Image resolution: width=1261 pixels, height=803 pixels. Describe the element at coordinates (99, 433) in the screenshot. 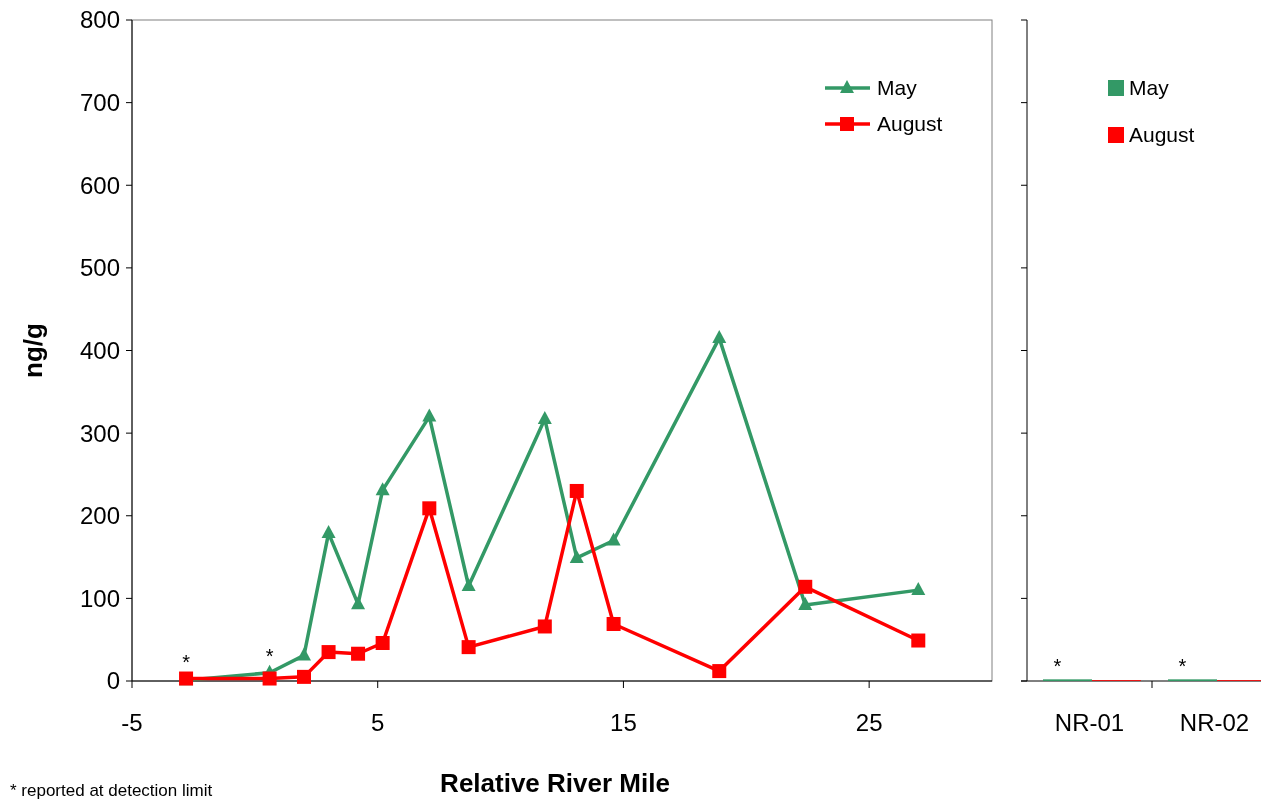

I see `y-tick-label: 300` at that location.